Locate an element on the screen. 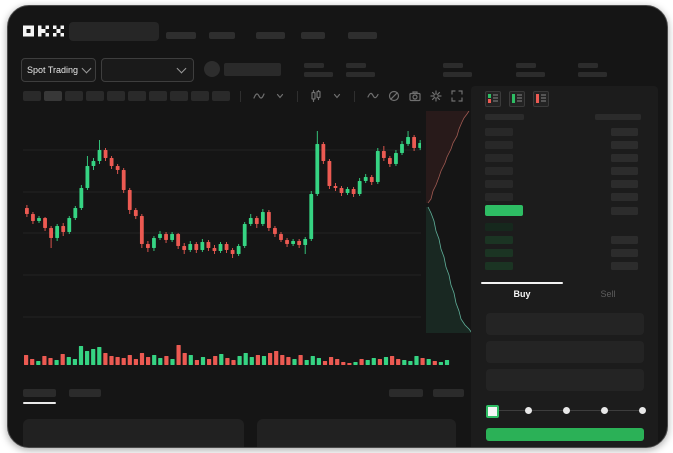 The width and height of the screenshot is (673, 453). pair-name-placeholder is located at coordinates (252, 69).